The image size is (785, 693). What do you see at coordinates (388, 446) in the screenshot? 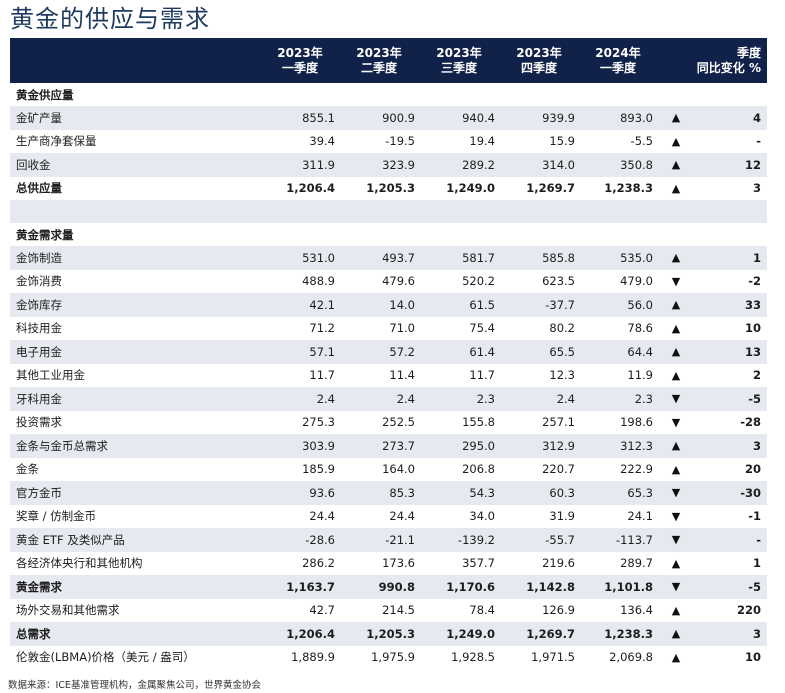
I see `table-row: 金条与金币总需求 303.9 273.7 295.0 312.9 312.3 ▲ 3` at bounding box center [388, 446].